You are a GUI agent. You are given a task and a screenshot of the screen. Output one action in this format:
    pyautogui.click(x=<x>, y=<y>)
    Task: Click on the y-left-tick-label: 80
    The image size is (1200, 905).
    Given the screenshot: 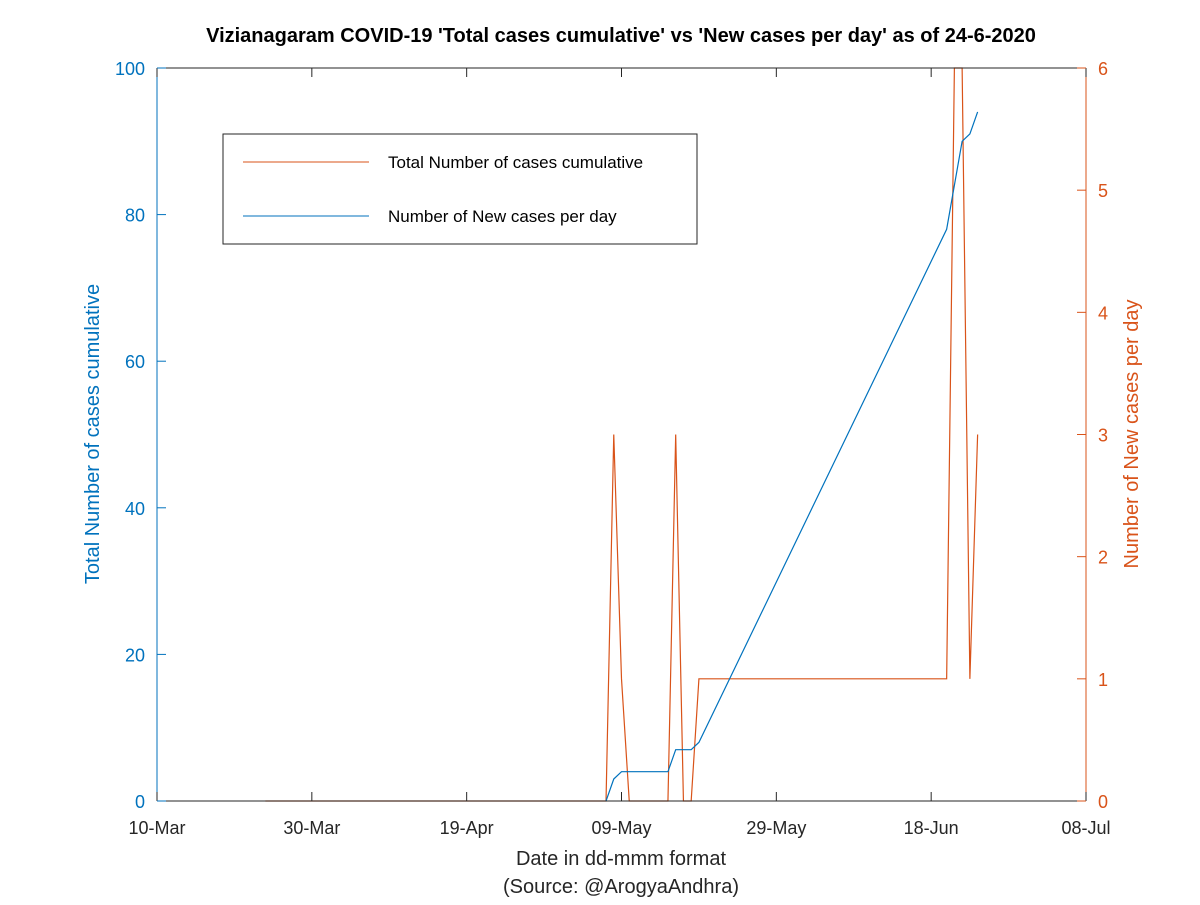 What is the action you would take?
    pyautogui.click(x=135, y=216)
    